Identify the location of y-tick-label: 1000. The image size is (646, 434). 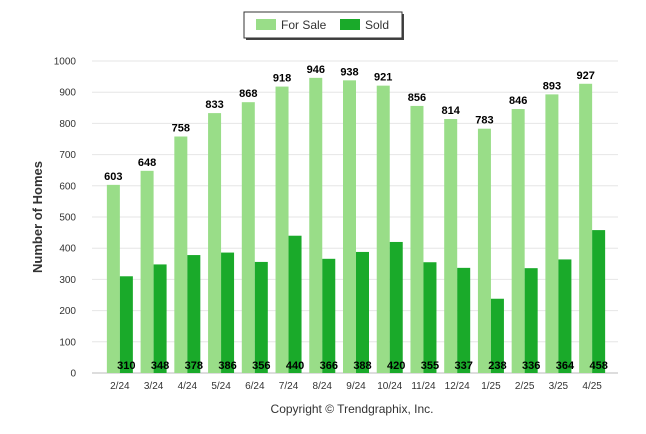
(65, 62).